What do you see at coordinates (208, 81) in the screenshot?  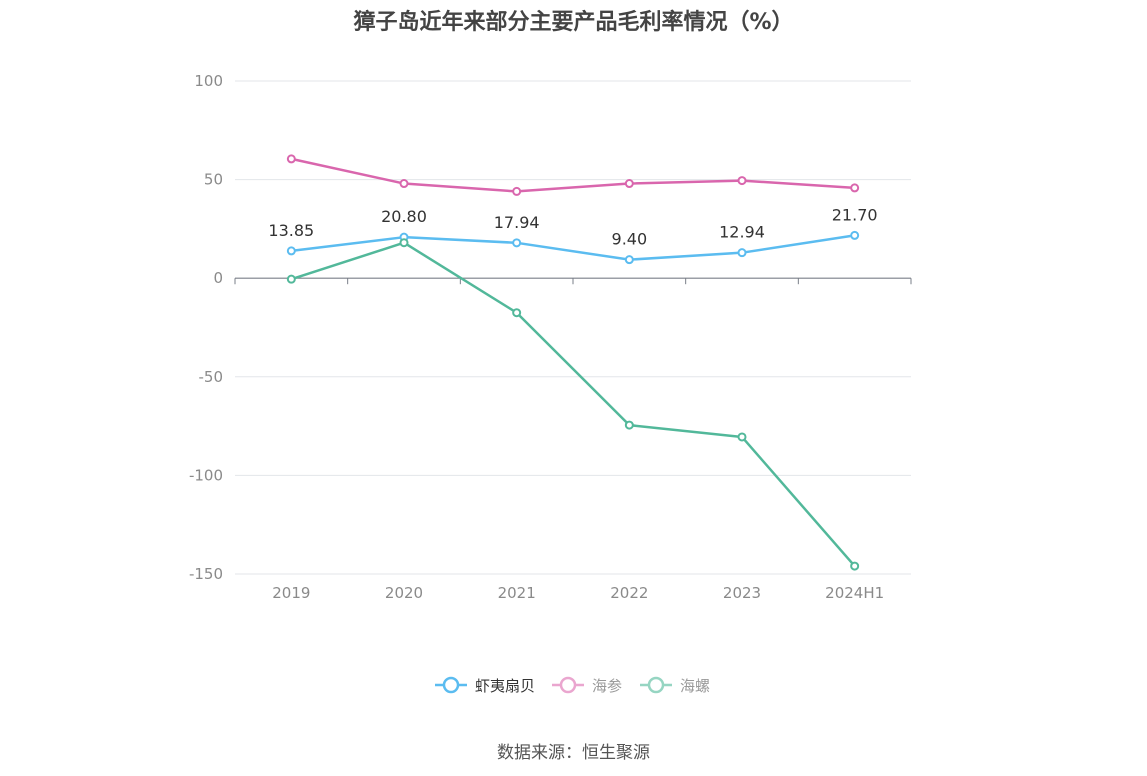 I see `y-tick-label: 100` at bounding box center [208, 81].